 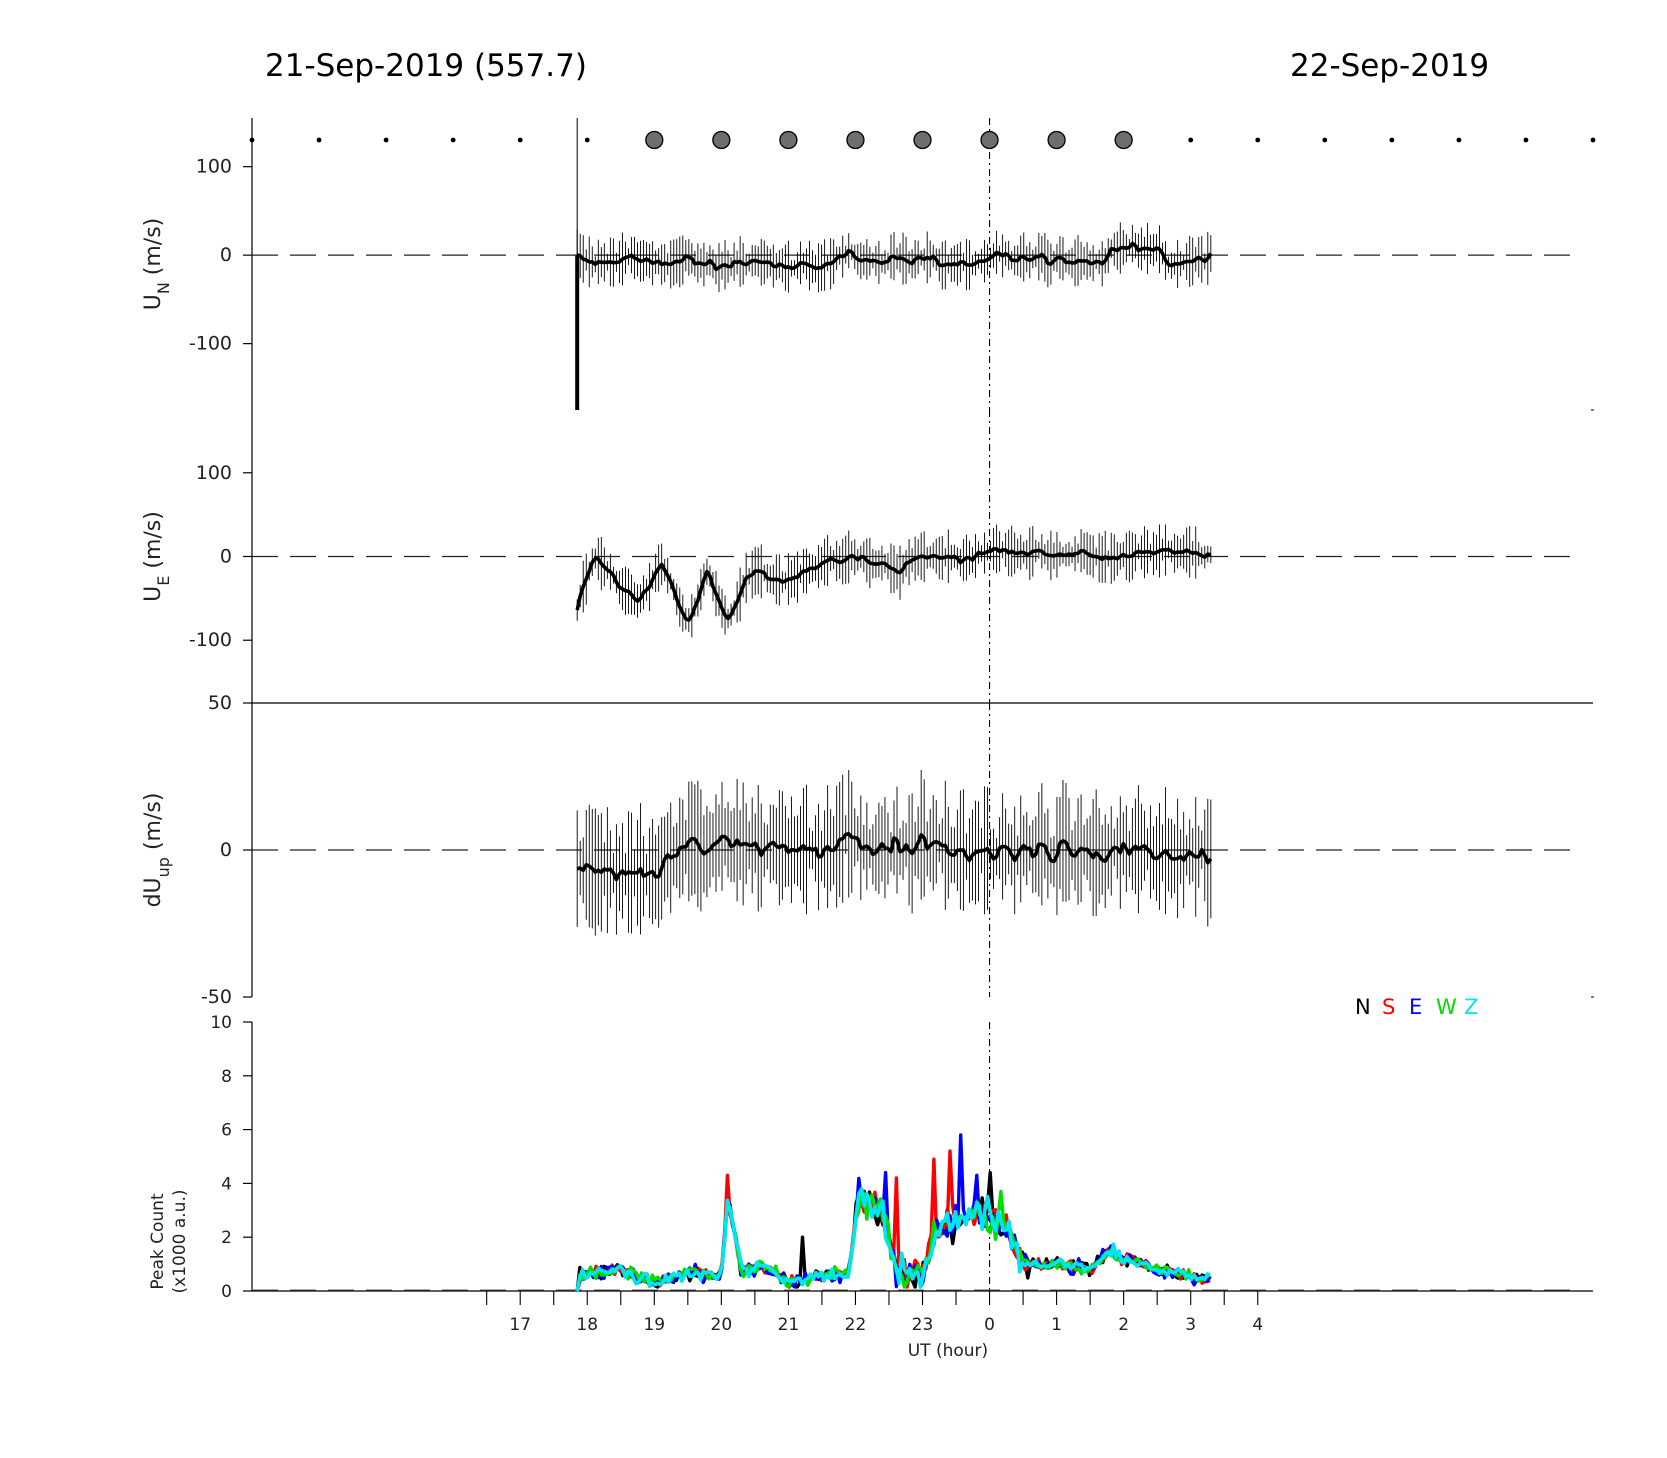 I want to click on y-tick-label: 4, so click(x=226, y=1184).